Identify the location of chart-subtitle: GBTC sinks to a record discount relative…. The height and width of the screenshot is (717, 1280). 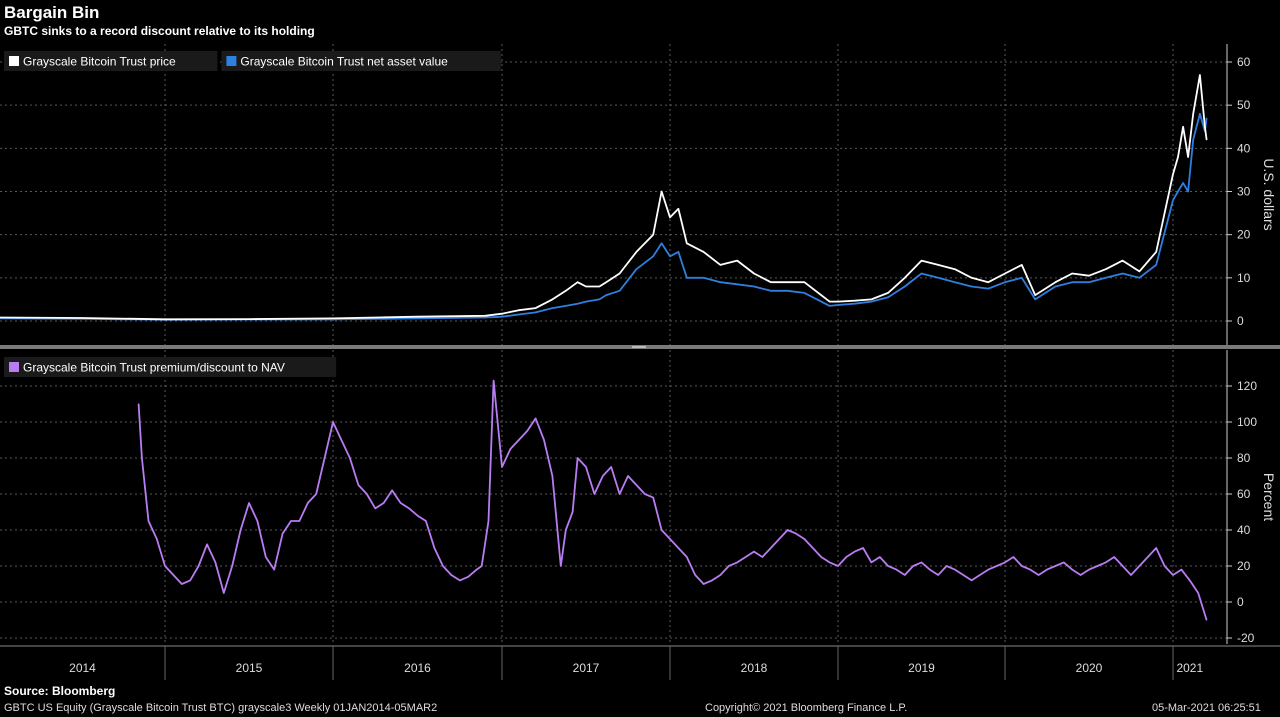
(159, 31).